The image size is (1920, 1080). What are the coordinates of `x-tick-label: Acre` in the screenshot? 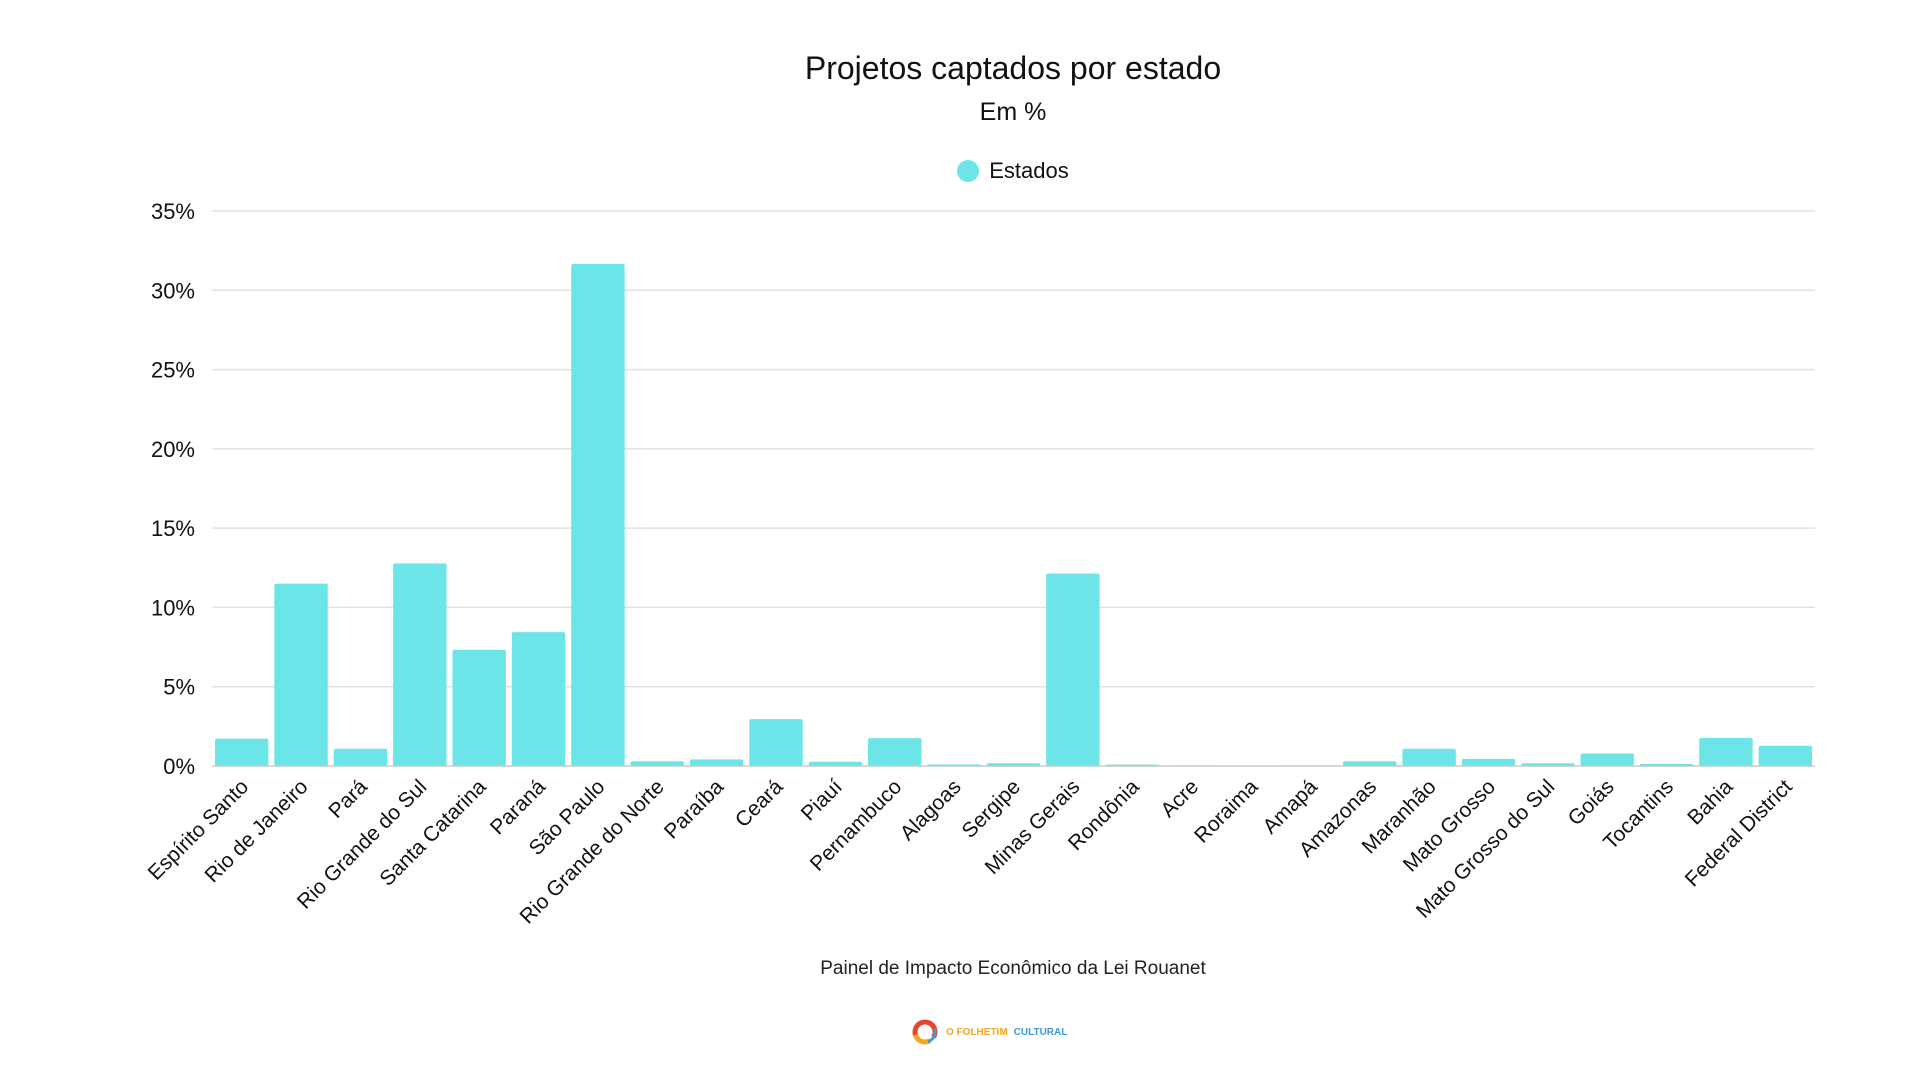 It's located at (1179, 798).